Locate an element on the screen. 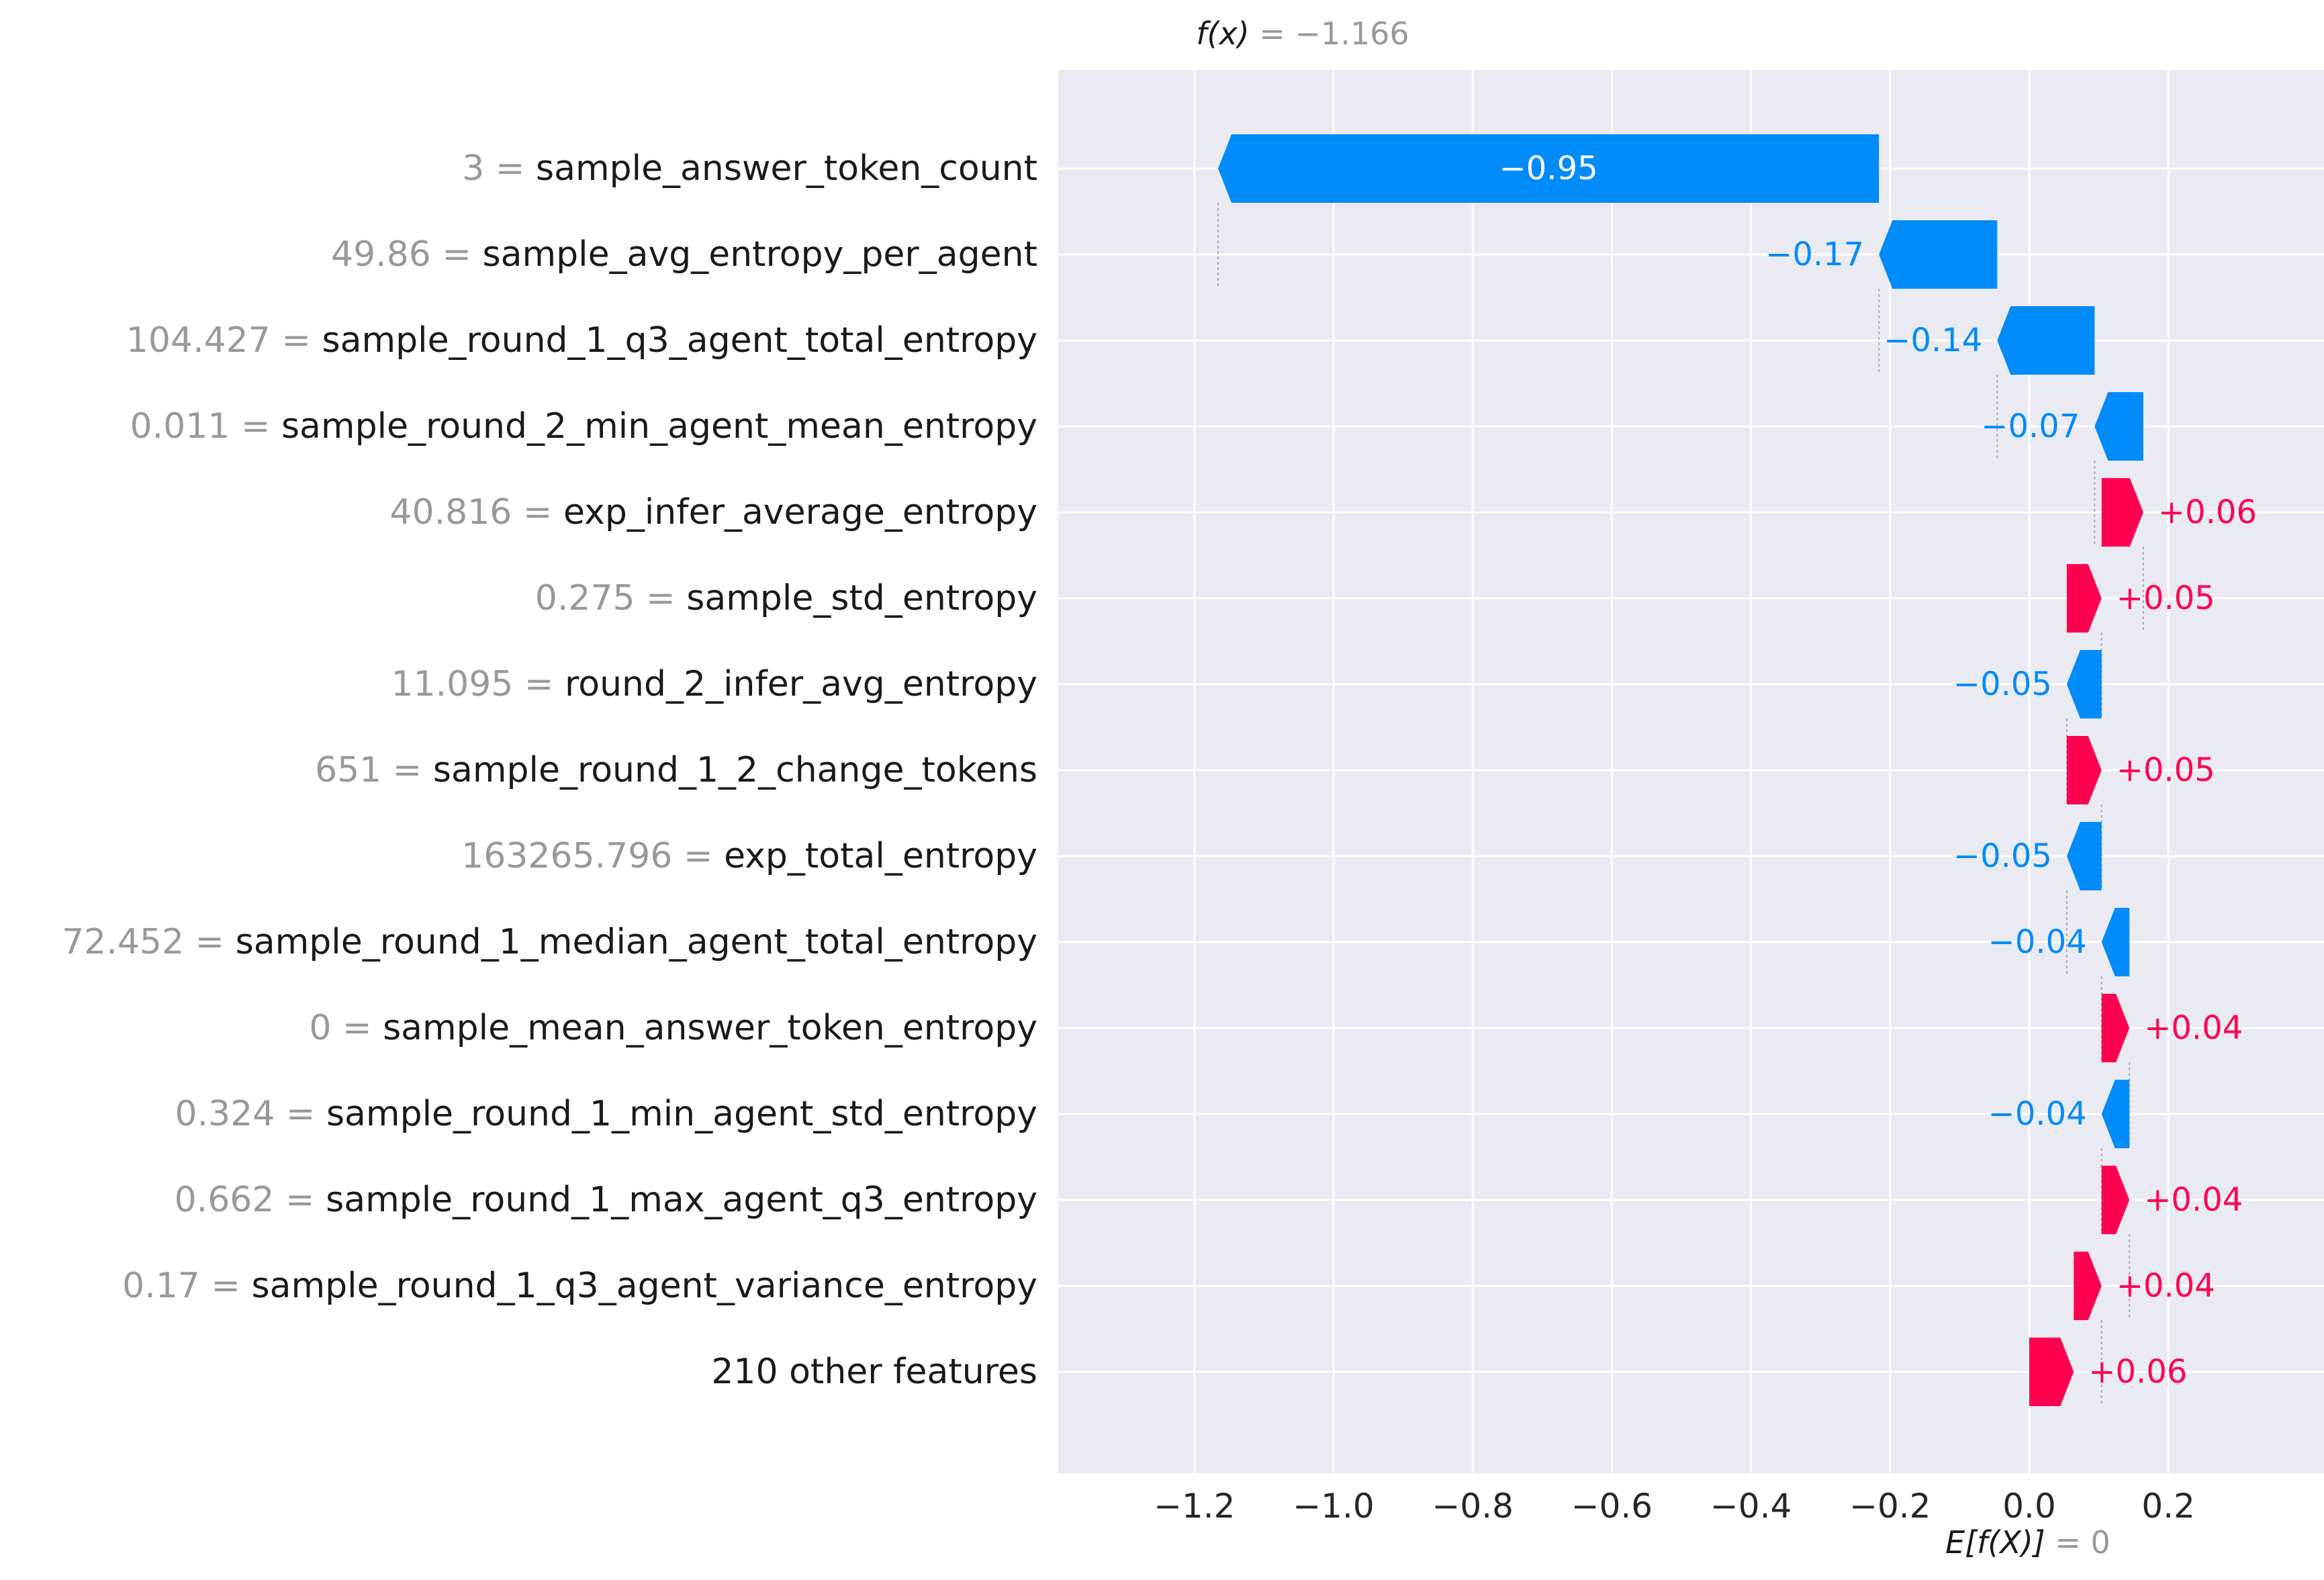 The width and height of the screenshot is (2324, 1580). feature-row-label: 3 = sample_answer_token_count is located at coordinates (749, 168).